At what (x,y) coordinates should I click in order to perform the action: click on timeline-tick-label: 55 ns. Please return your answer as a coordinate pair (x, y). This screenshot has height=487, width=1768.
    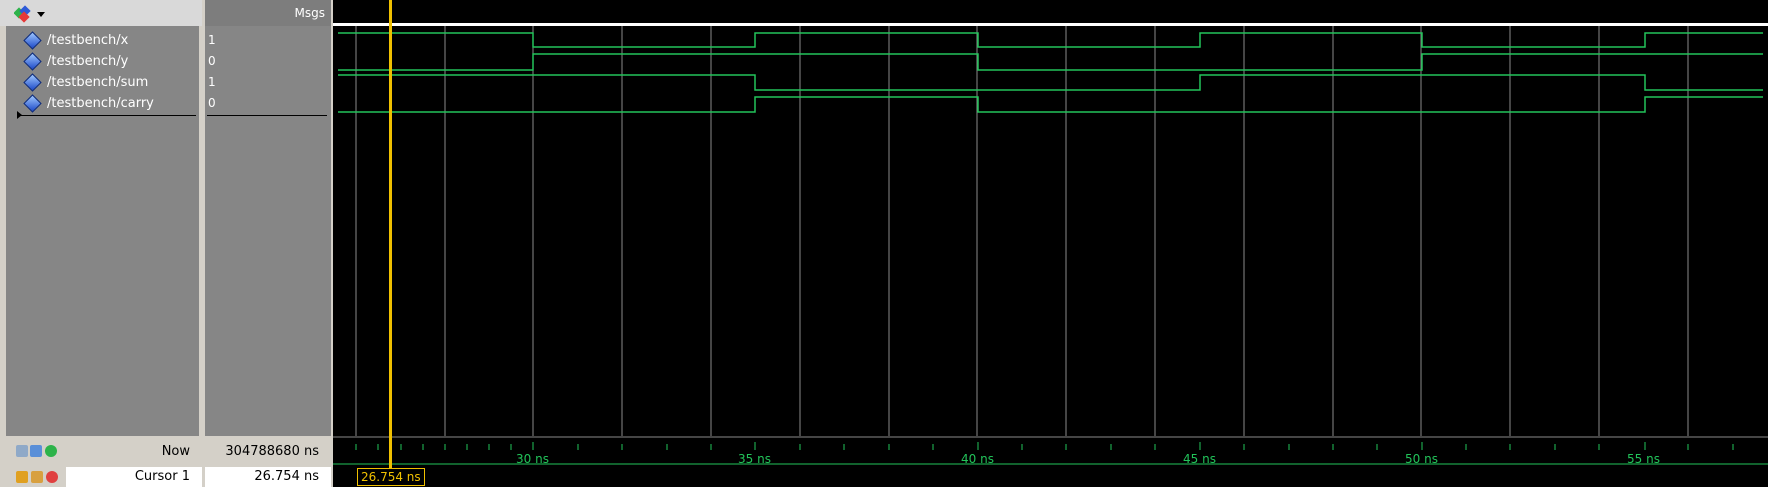
    Looking at the image, I should click on (1643, 459).